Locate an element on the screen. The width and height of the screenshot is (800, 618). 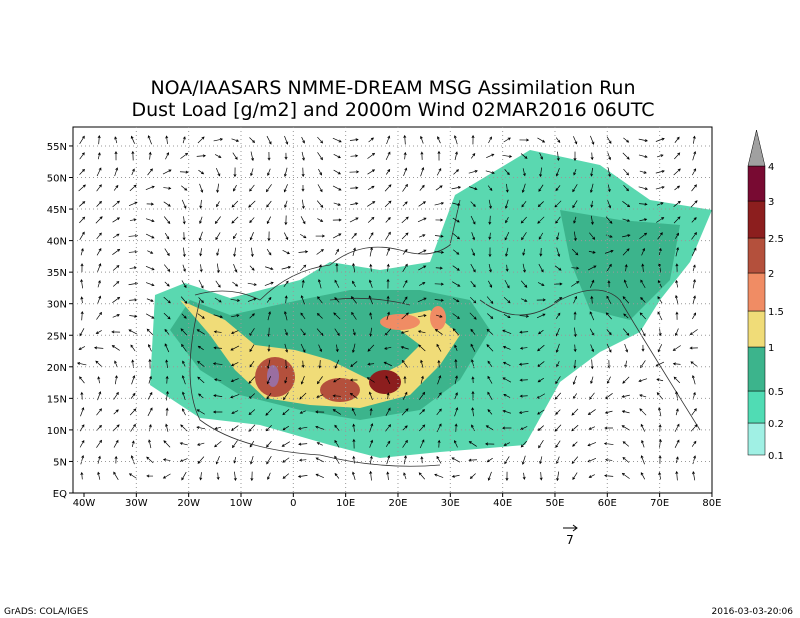
colorbar-label: 4 is located at coordinates (771, 167).